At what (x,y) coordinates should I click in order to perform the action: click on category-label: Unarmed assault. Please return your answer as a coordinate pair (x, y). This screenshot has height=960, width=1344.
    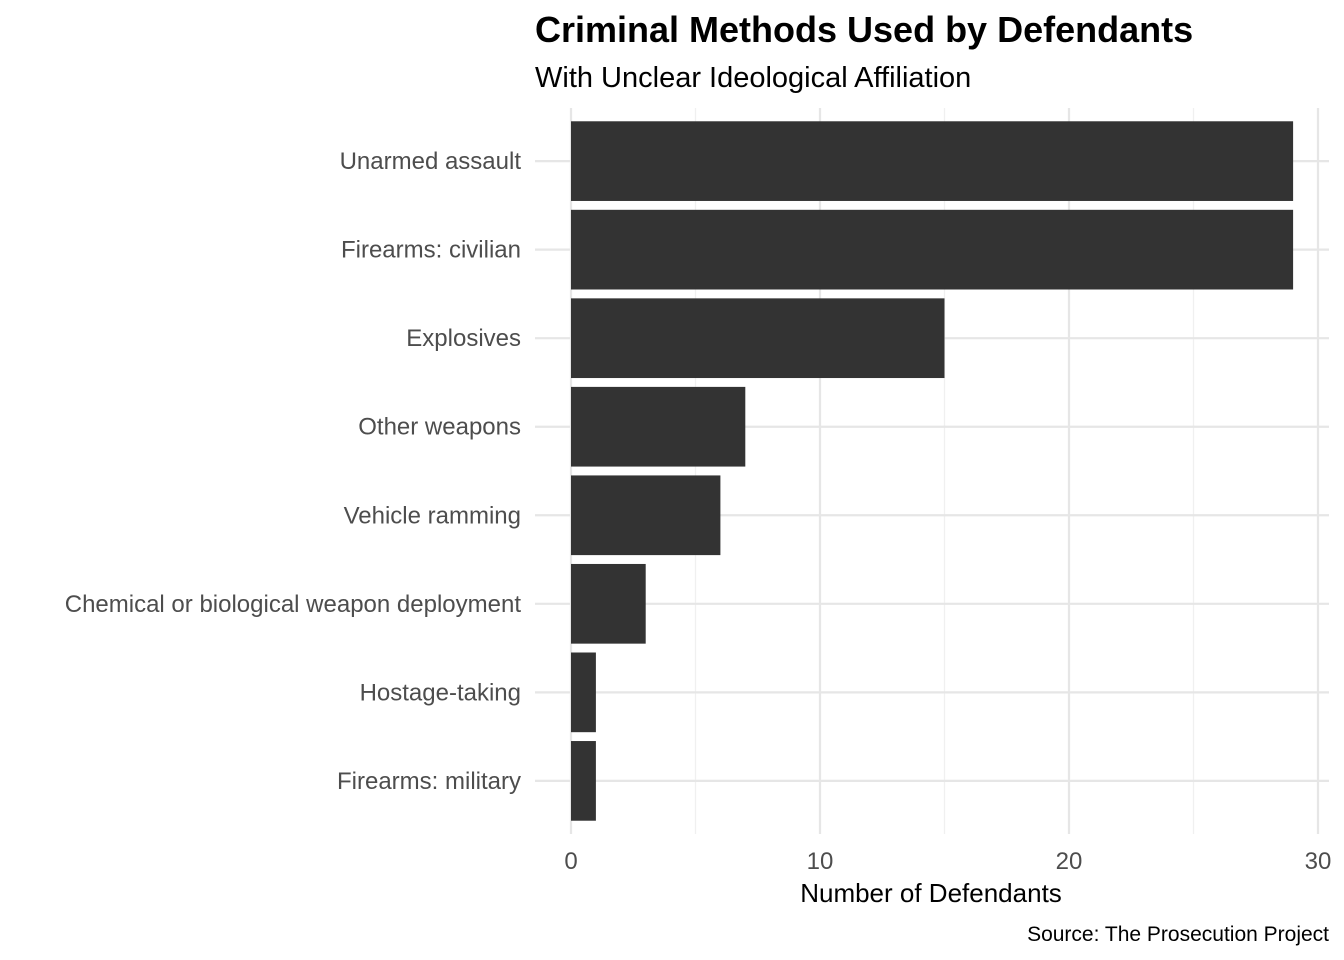
    Looking at the image, I should click on (431, 161).